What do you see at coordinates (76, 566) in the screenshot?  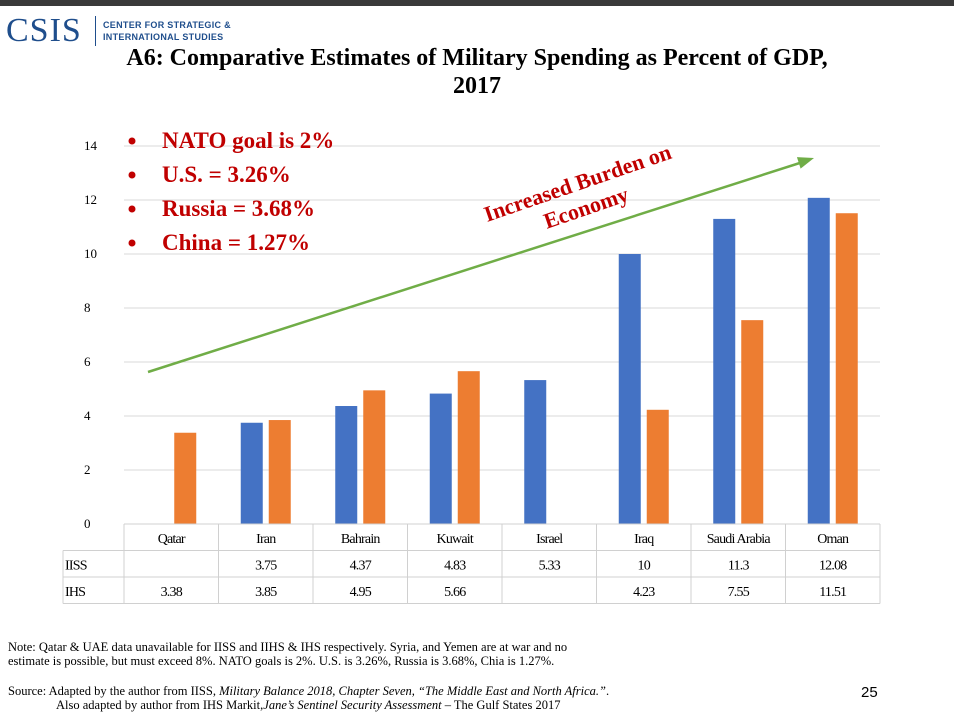 I see `legend-series-iiss: IISS` at bounding box center [76, 566].